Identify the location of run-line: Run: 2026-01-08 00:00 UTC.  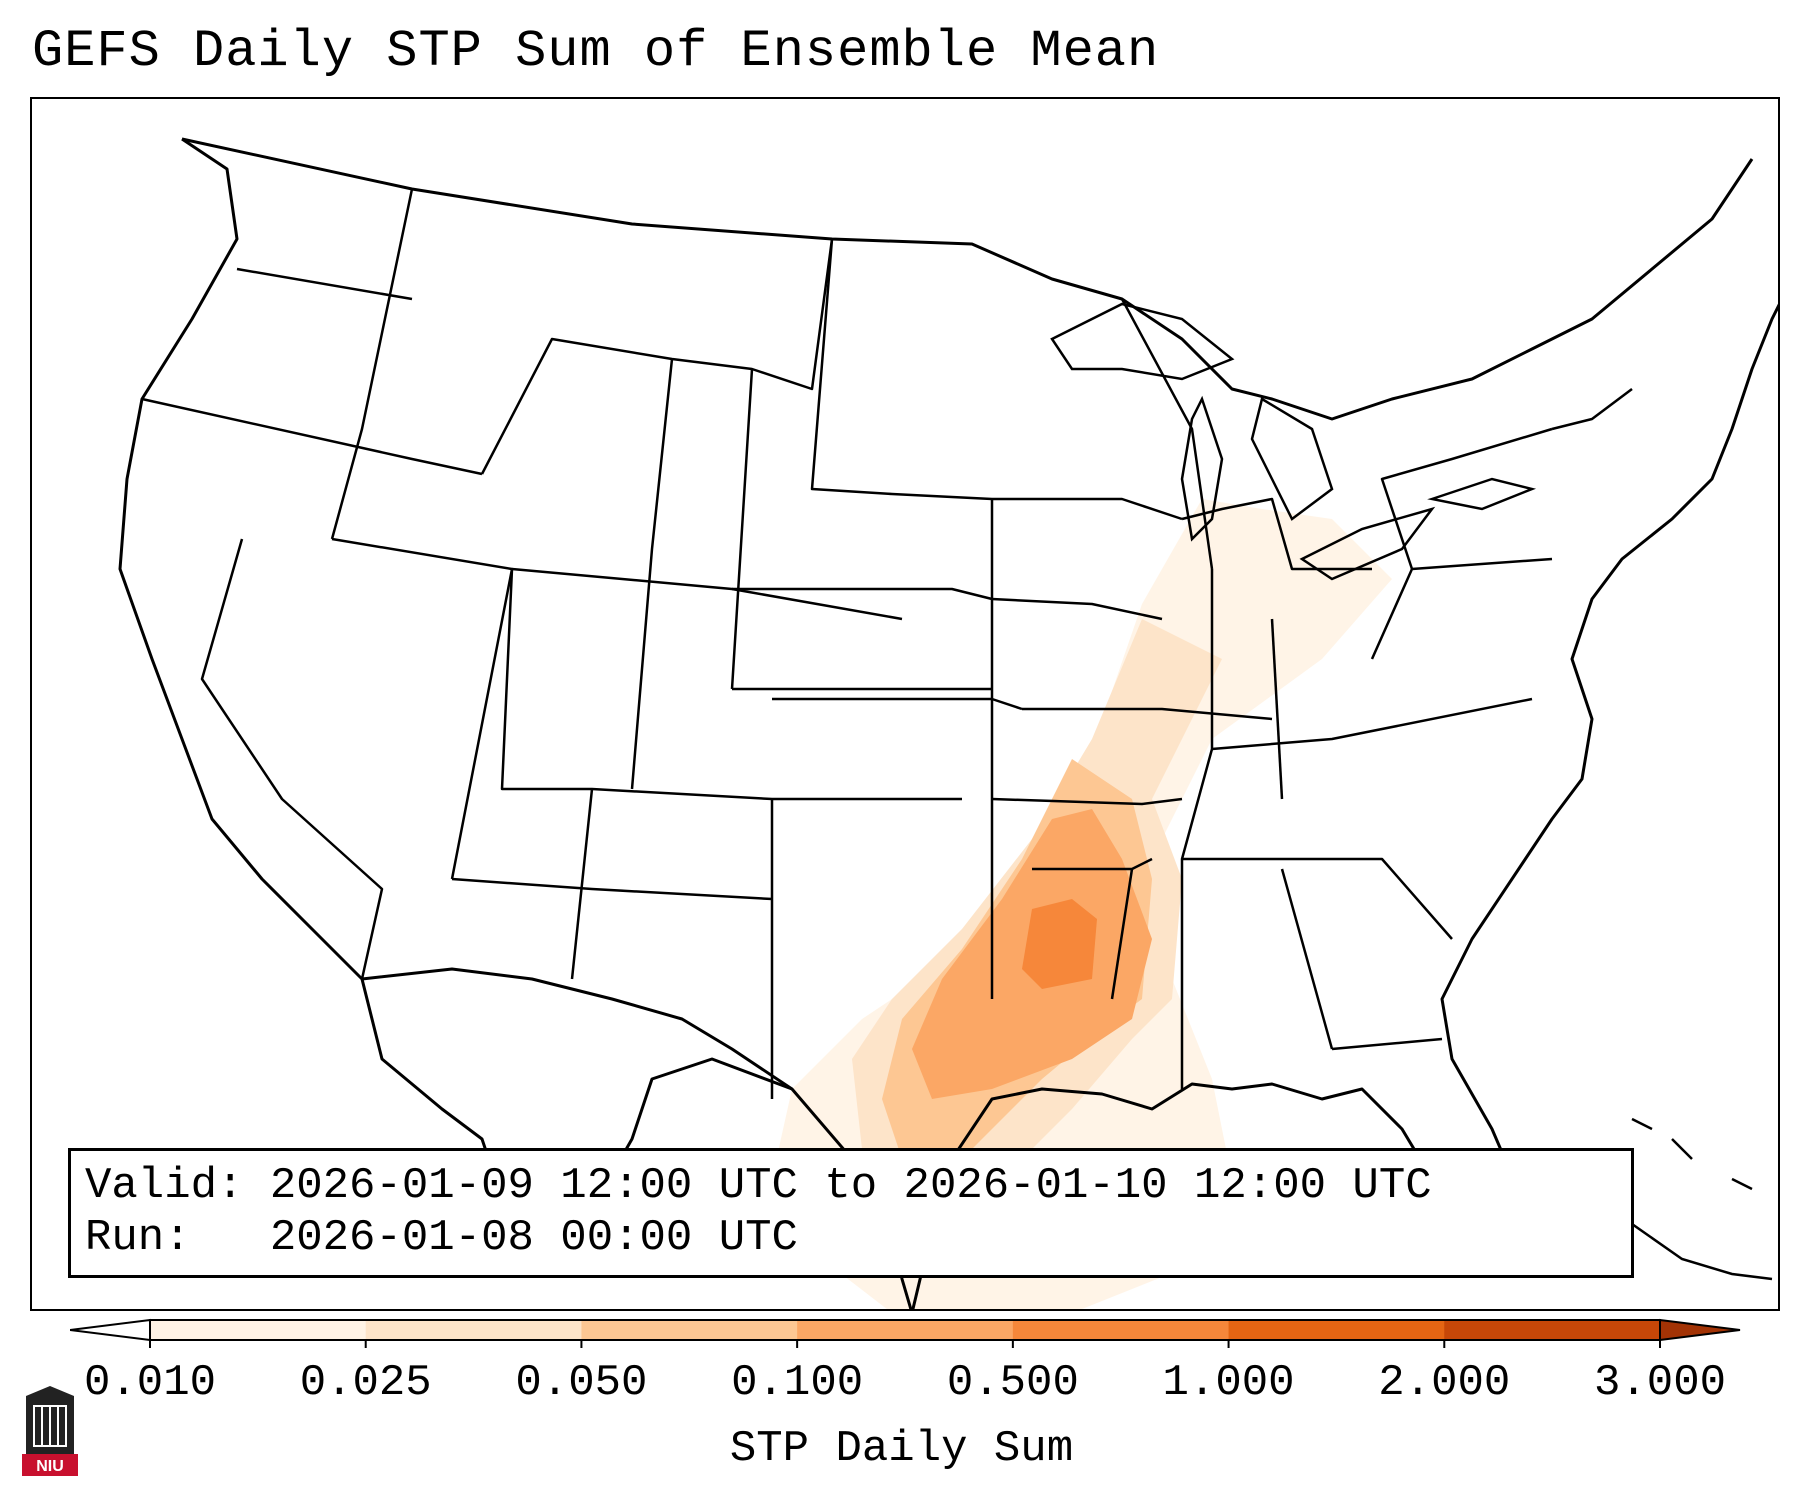
(441, 1238).